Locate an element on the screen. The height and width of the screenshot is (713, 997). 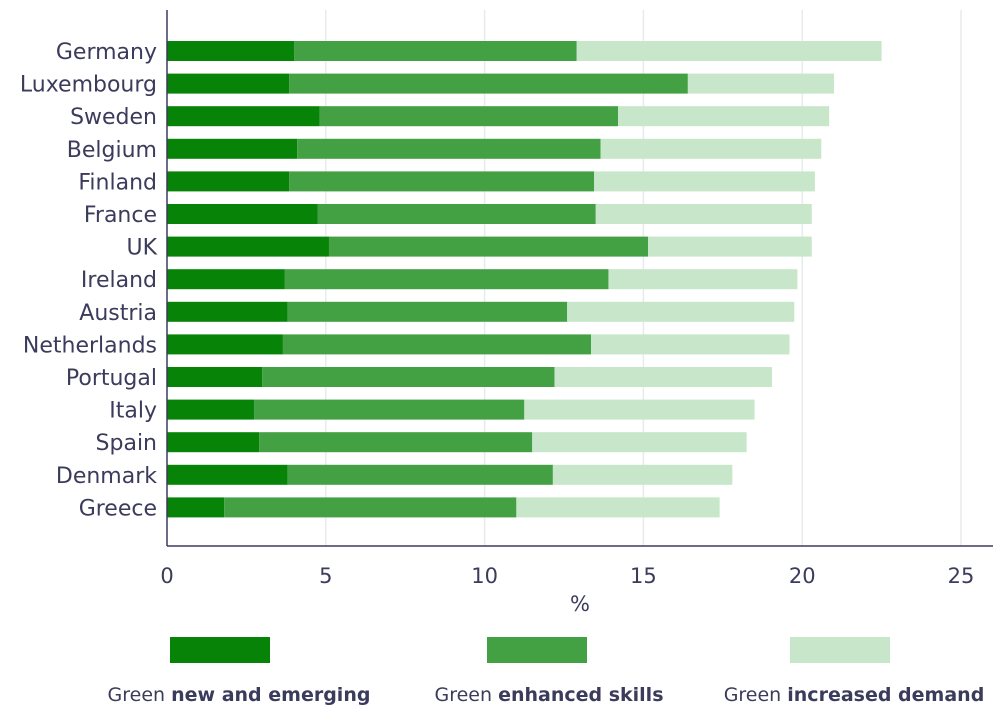
category-label: Finland is located at coordinates (117, 182).